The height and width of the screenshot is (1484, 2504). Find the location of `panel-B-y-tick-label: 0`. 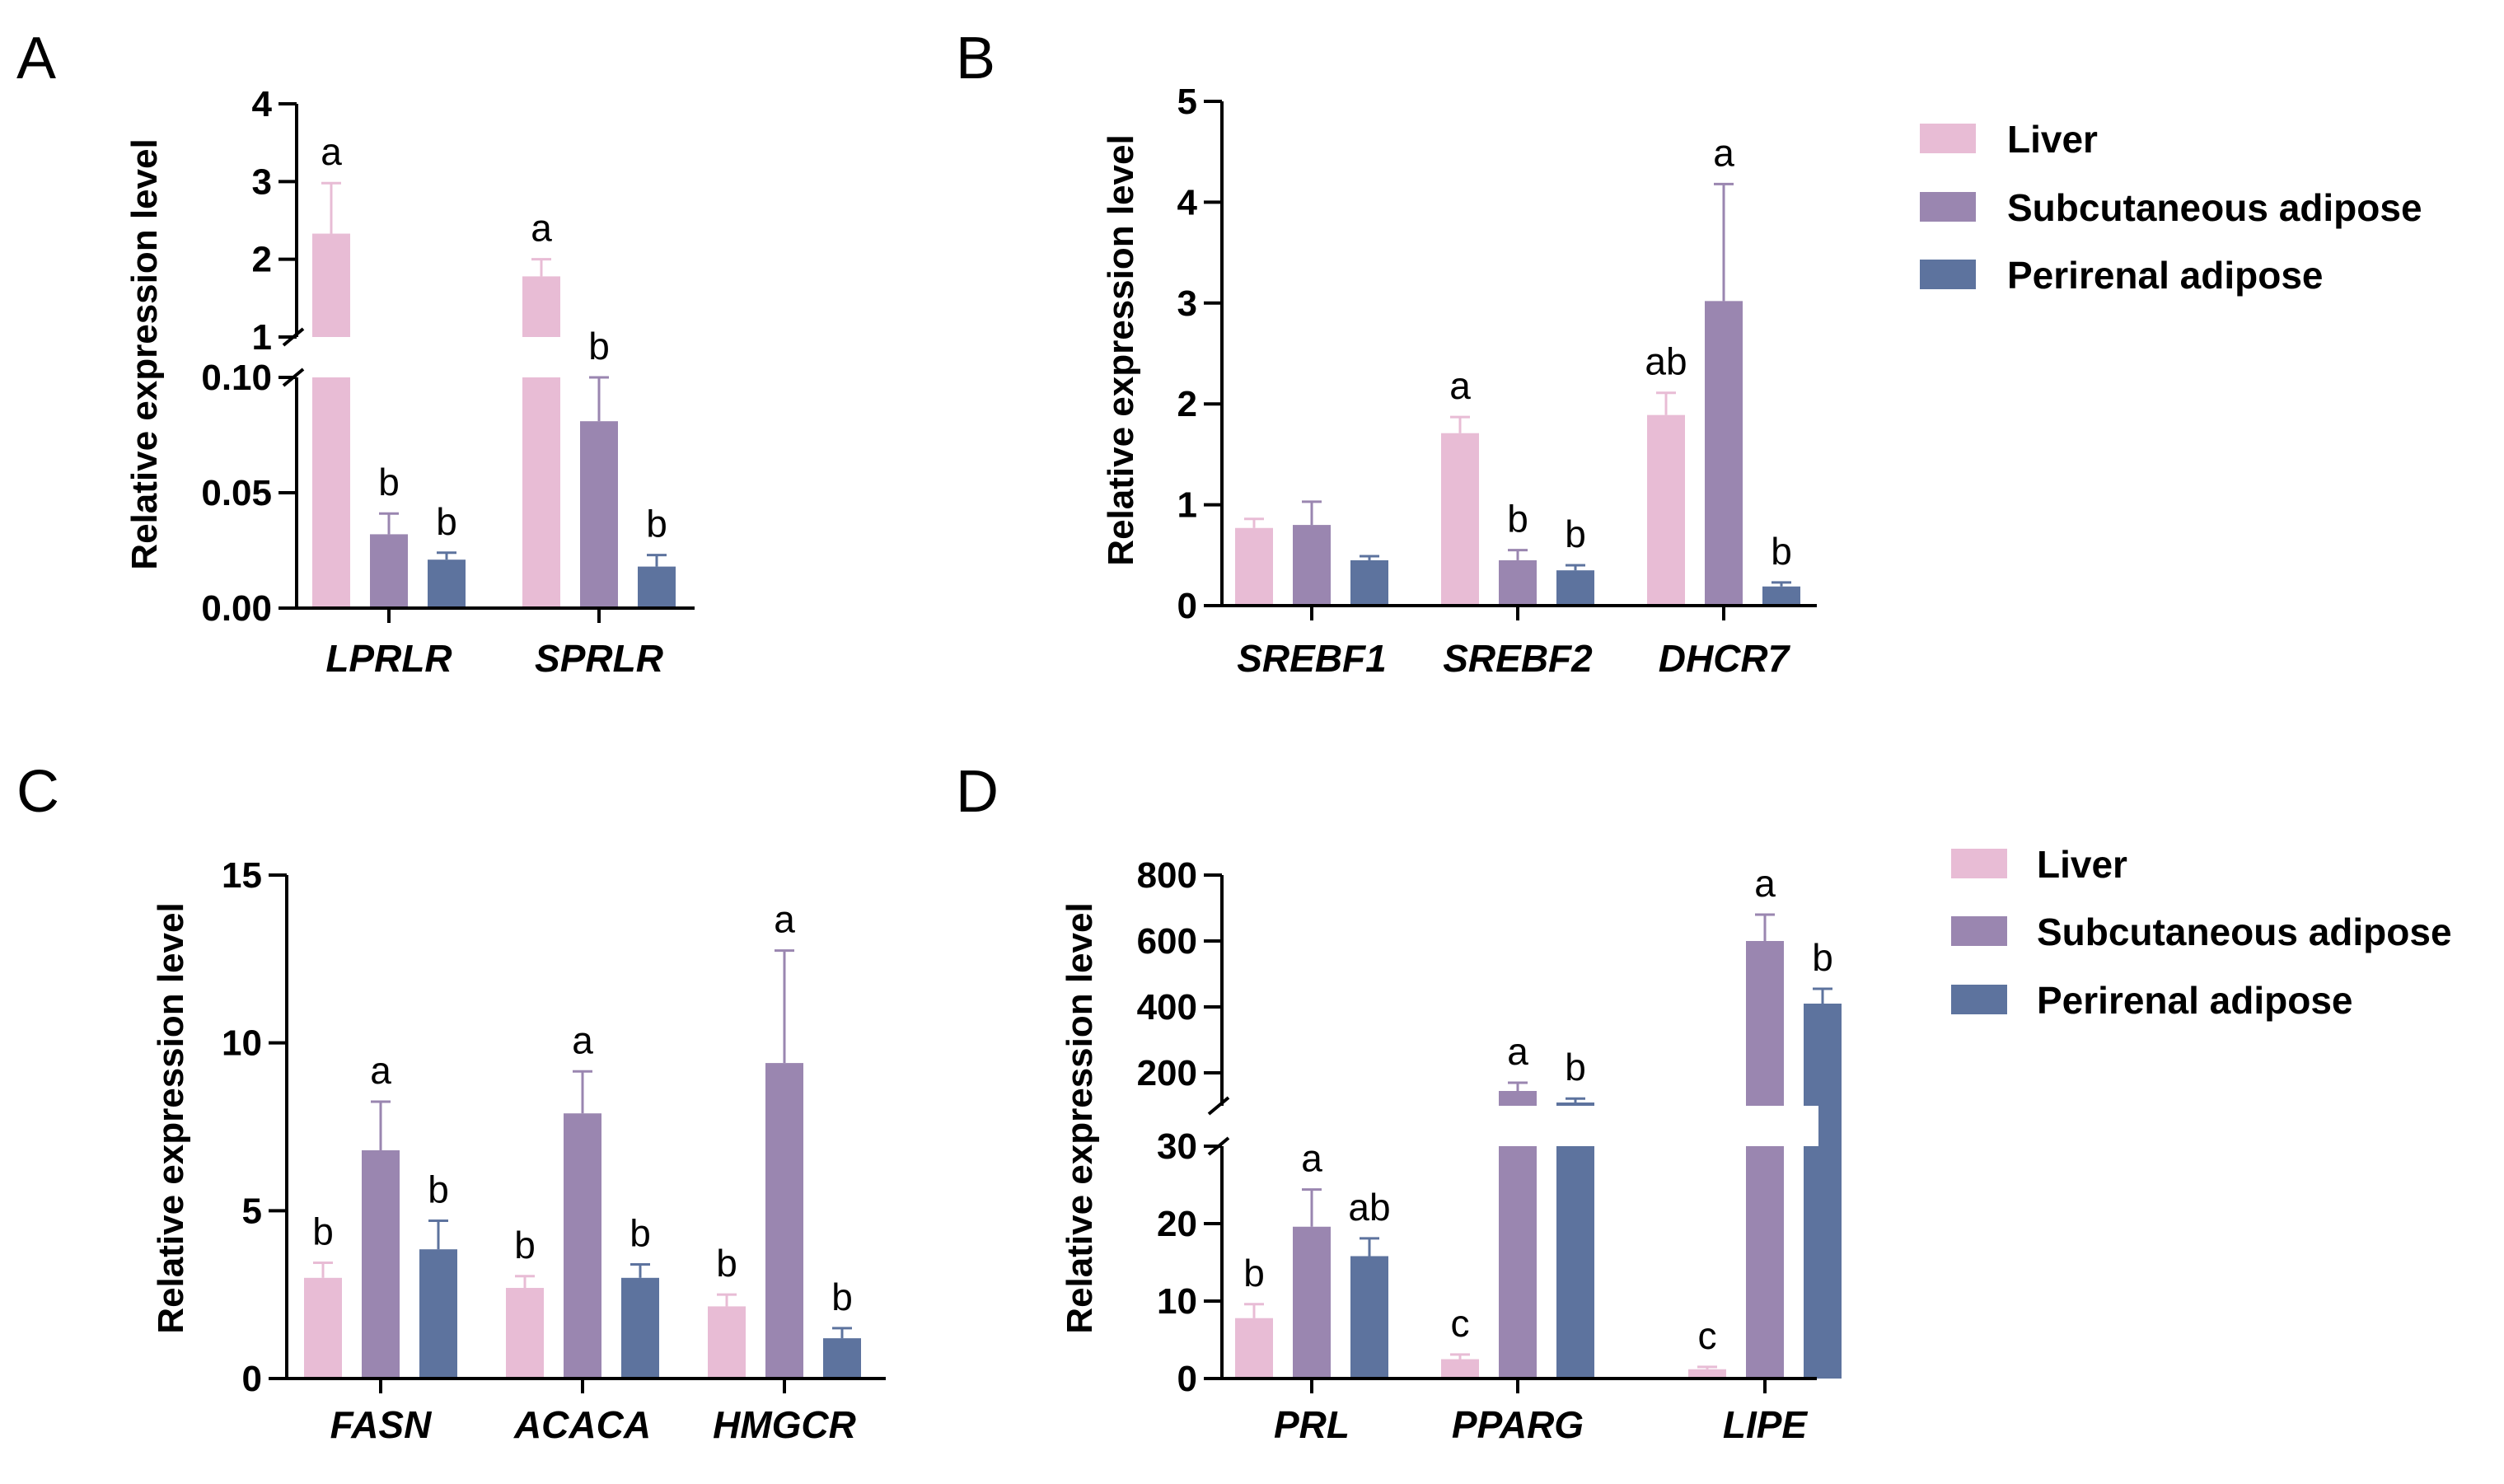

panel-B-y-tick-label: 0 is located at coordinates (1187, 606).